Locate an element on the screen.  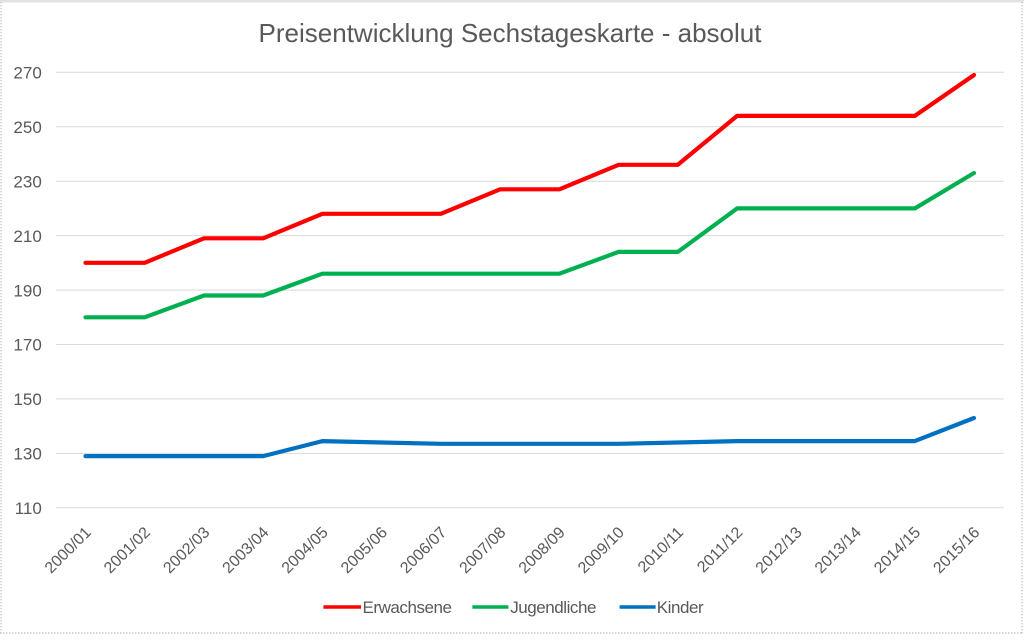
svg-text: 110 is located at coordinates (28, 508).